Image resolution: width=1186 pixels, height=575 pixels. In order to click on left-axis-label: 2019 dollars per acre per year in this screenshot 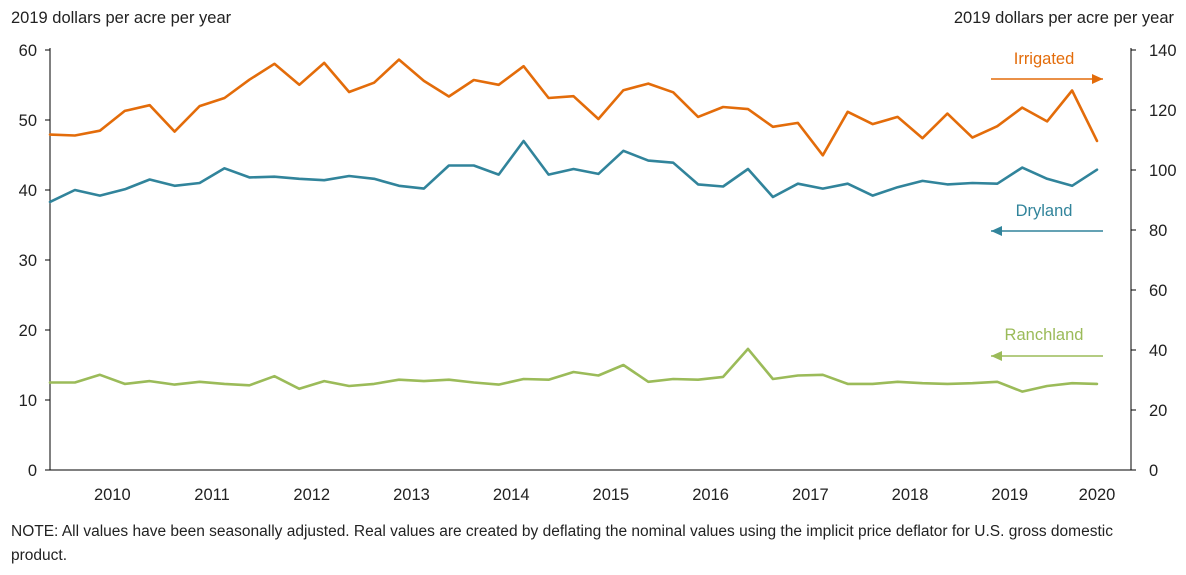, I will do `click(121, 18)`.